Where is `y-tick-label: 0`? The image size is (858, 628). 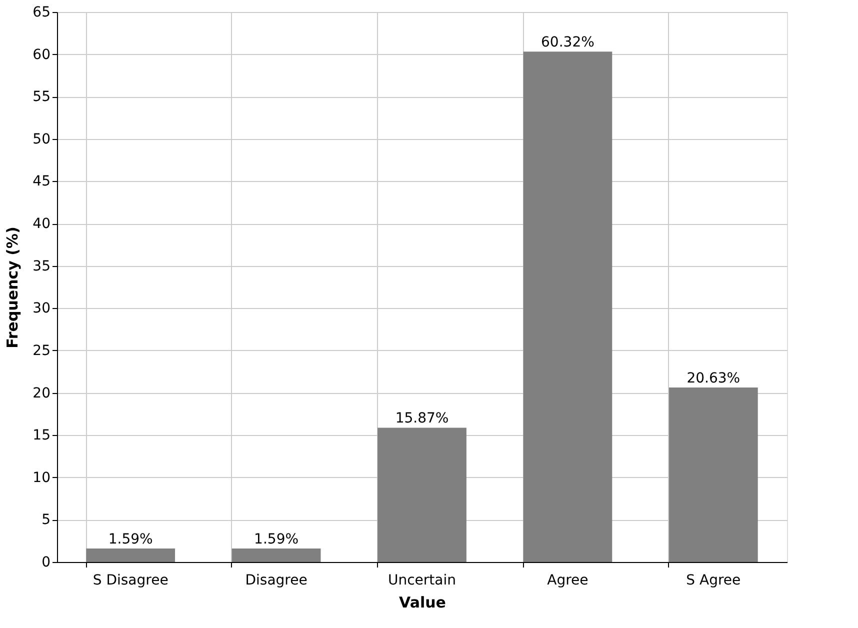
y-tick-label: 0 is located at coordinates (46, 562).